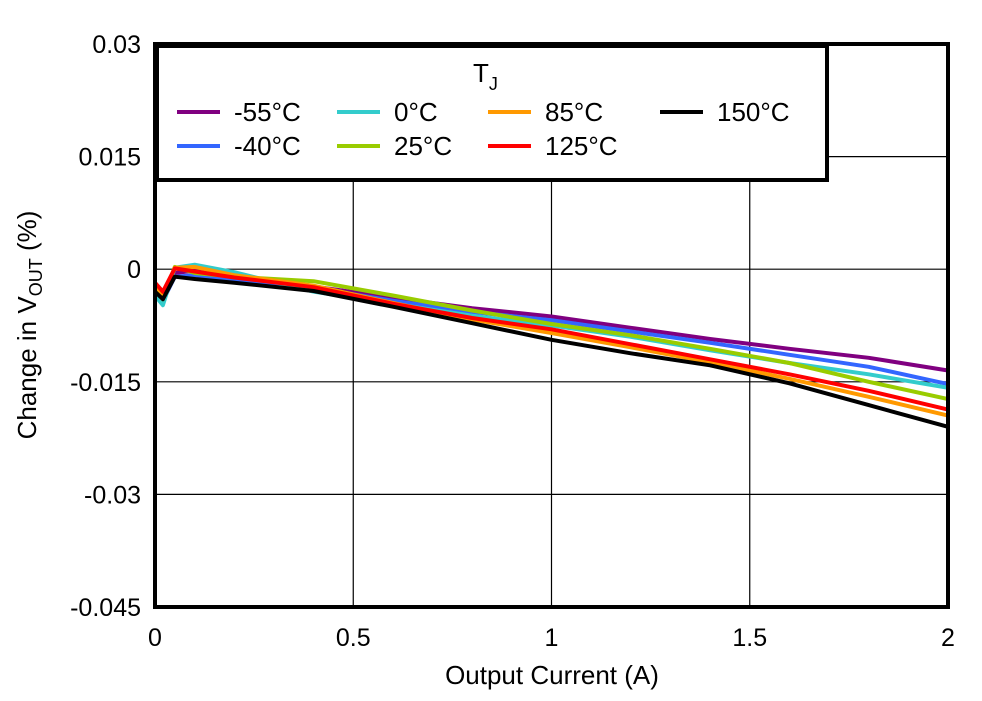  I want to click on legend-label: 25°C, so click(423, 146).